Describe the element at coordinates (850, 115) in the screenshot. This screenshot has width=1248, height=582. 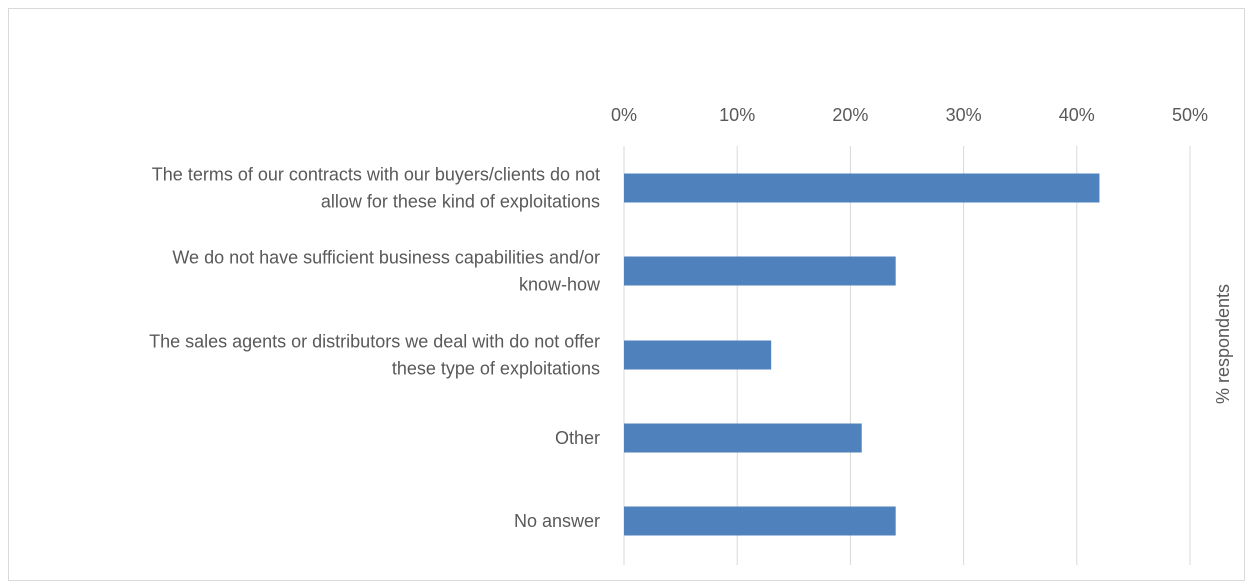
I see `x-tick-label: 20%` at that location.